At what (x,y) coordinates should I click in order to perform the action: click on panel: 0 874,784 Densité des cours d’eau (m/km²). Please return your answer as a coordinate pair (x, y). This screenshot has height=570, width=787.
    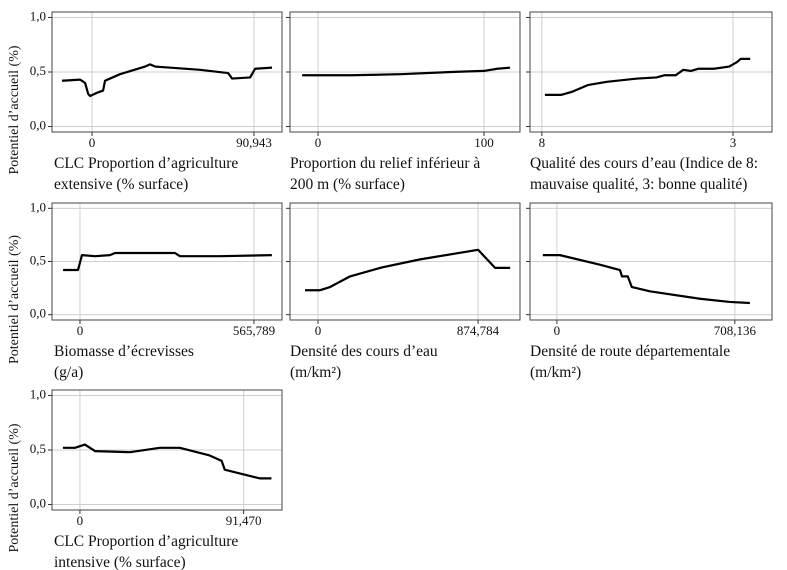
    Looking at the image, I should click on (403, 291).